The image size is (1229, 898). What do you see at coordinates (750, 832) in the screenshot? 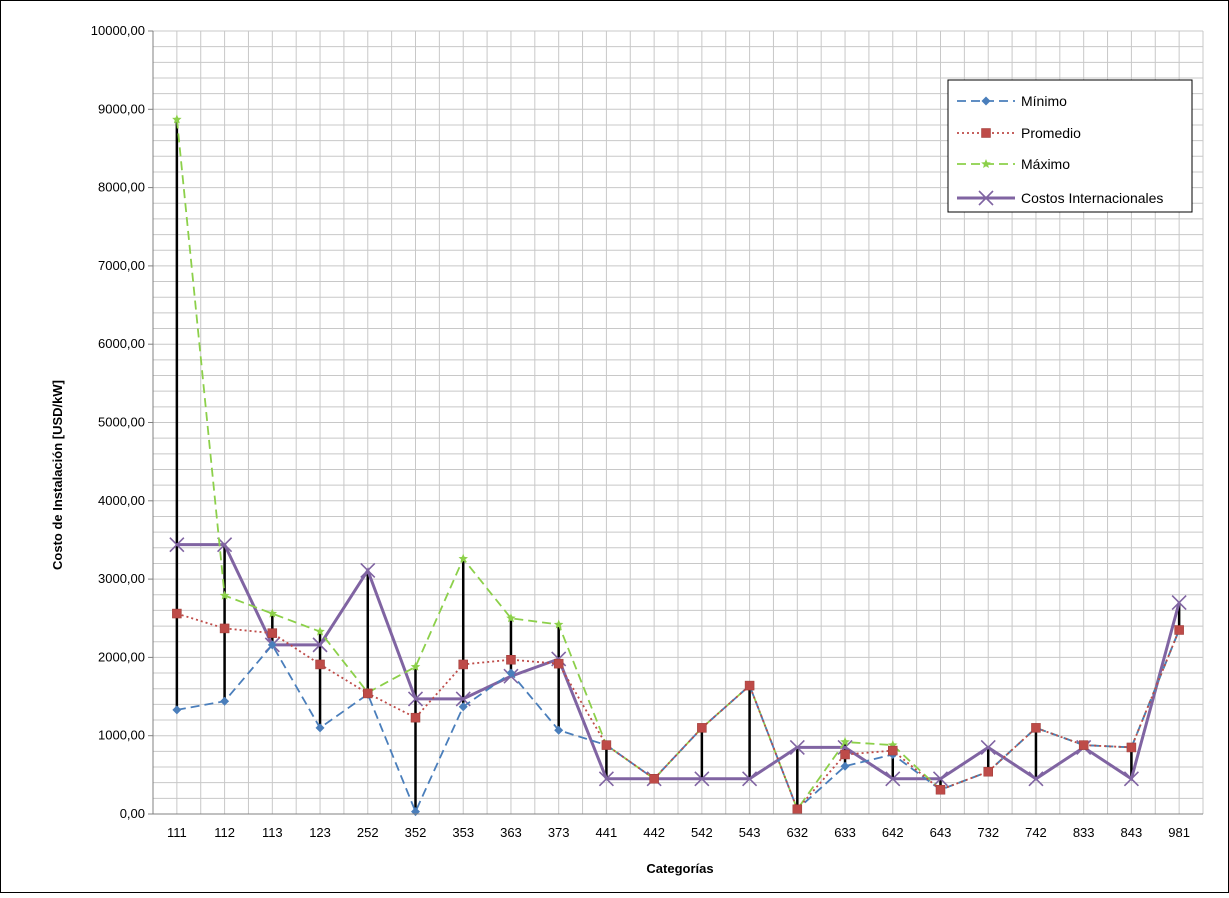
I see `x-tick-label: 543` at bounding box center [750, 832].